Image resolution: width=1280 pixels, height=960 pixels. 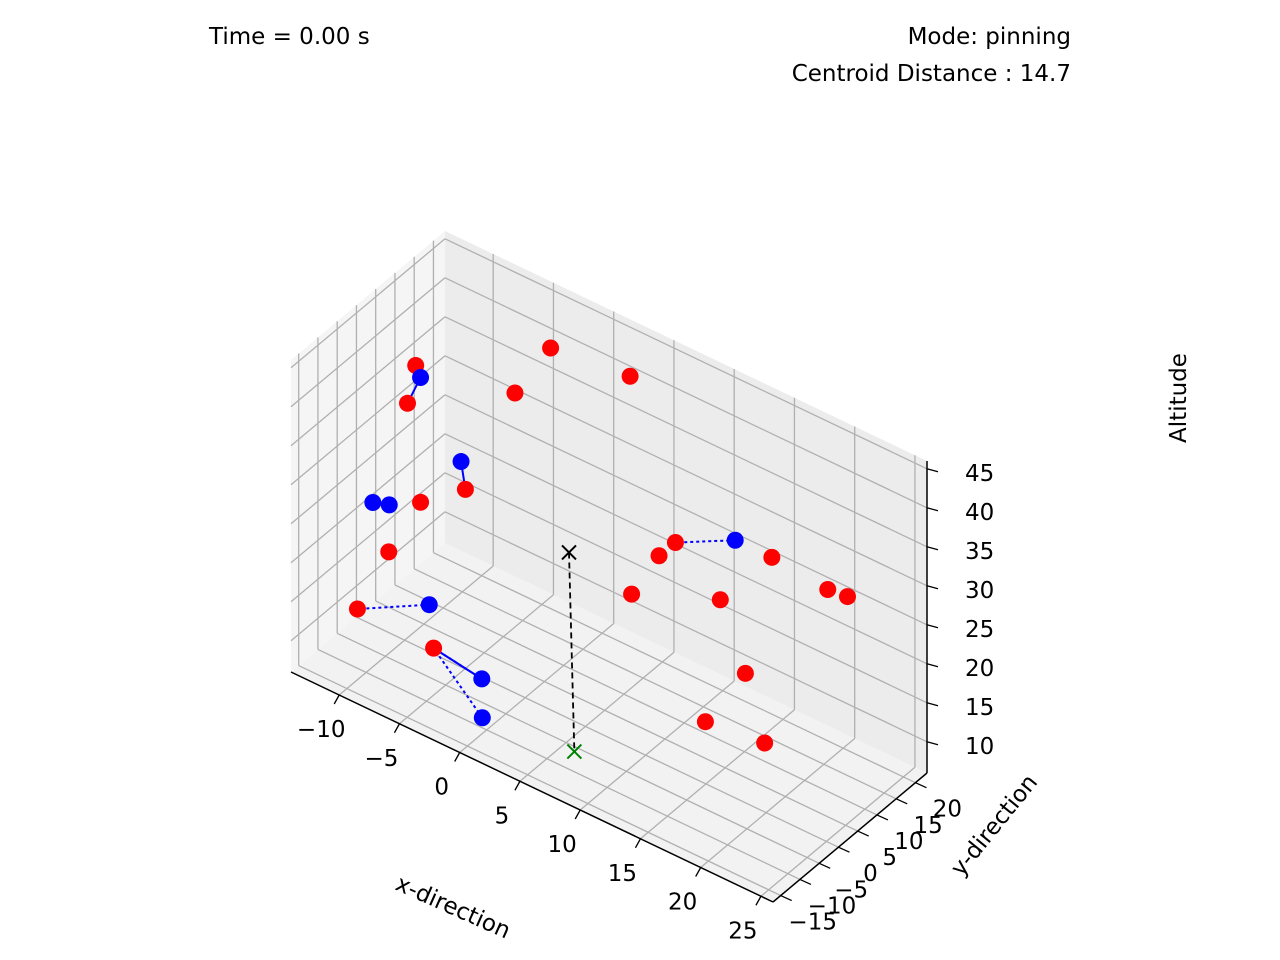 I want to click on y-tick-label: −5, so click(x=851, y=890).